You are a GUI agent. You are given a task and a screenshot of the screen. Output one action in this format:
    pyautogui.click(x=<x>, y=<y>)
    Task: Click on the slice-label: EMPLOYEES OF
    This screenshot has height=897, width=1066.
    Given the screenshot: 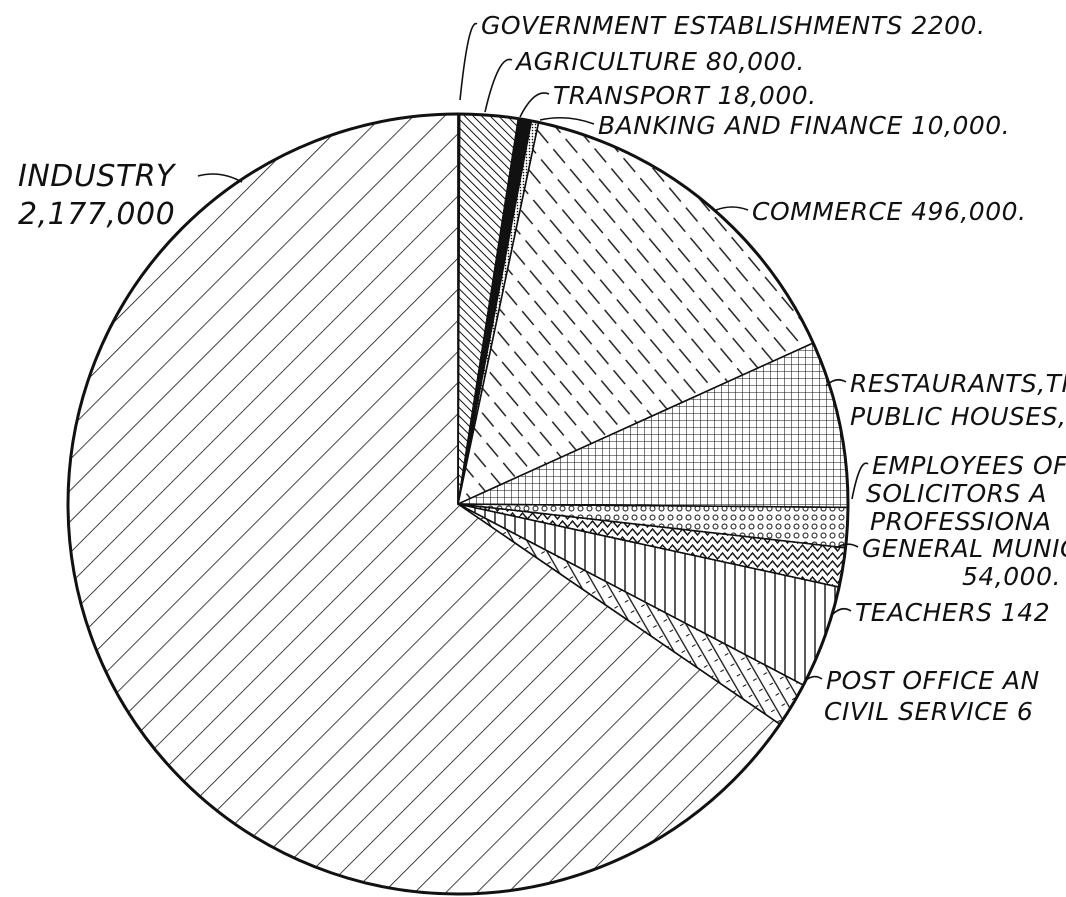 What is the action you would take?
    pyautogui.click(x=969, y=465)
    